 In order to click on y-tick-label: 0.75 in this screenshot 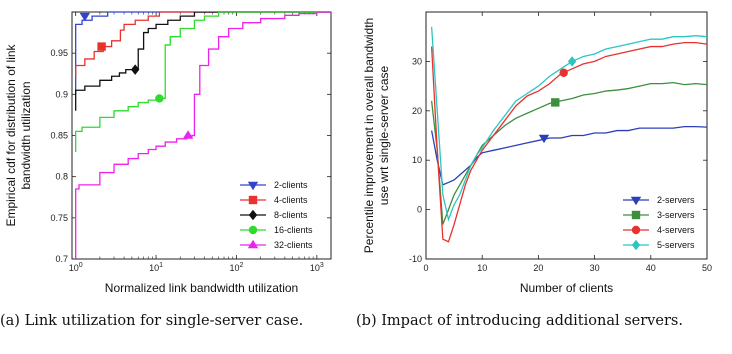, I will do `click(59, 218)`.